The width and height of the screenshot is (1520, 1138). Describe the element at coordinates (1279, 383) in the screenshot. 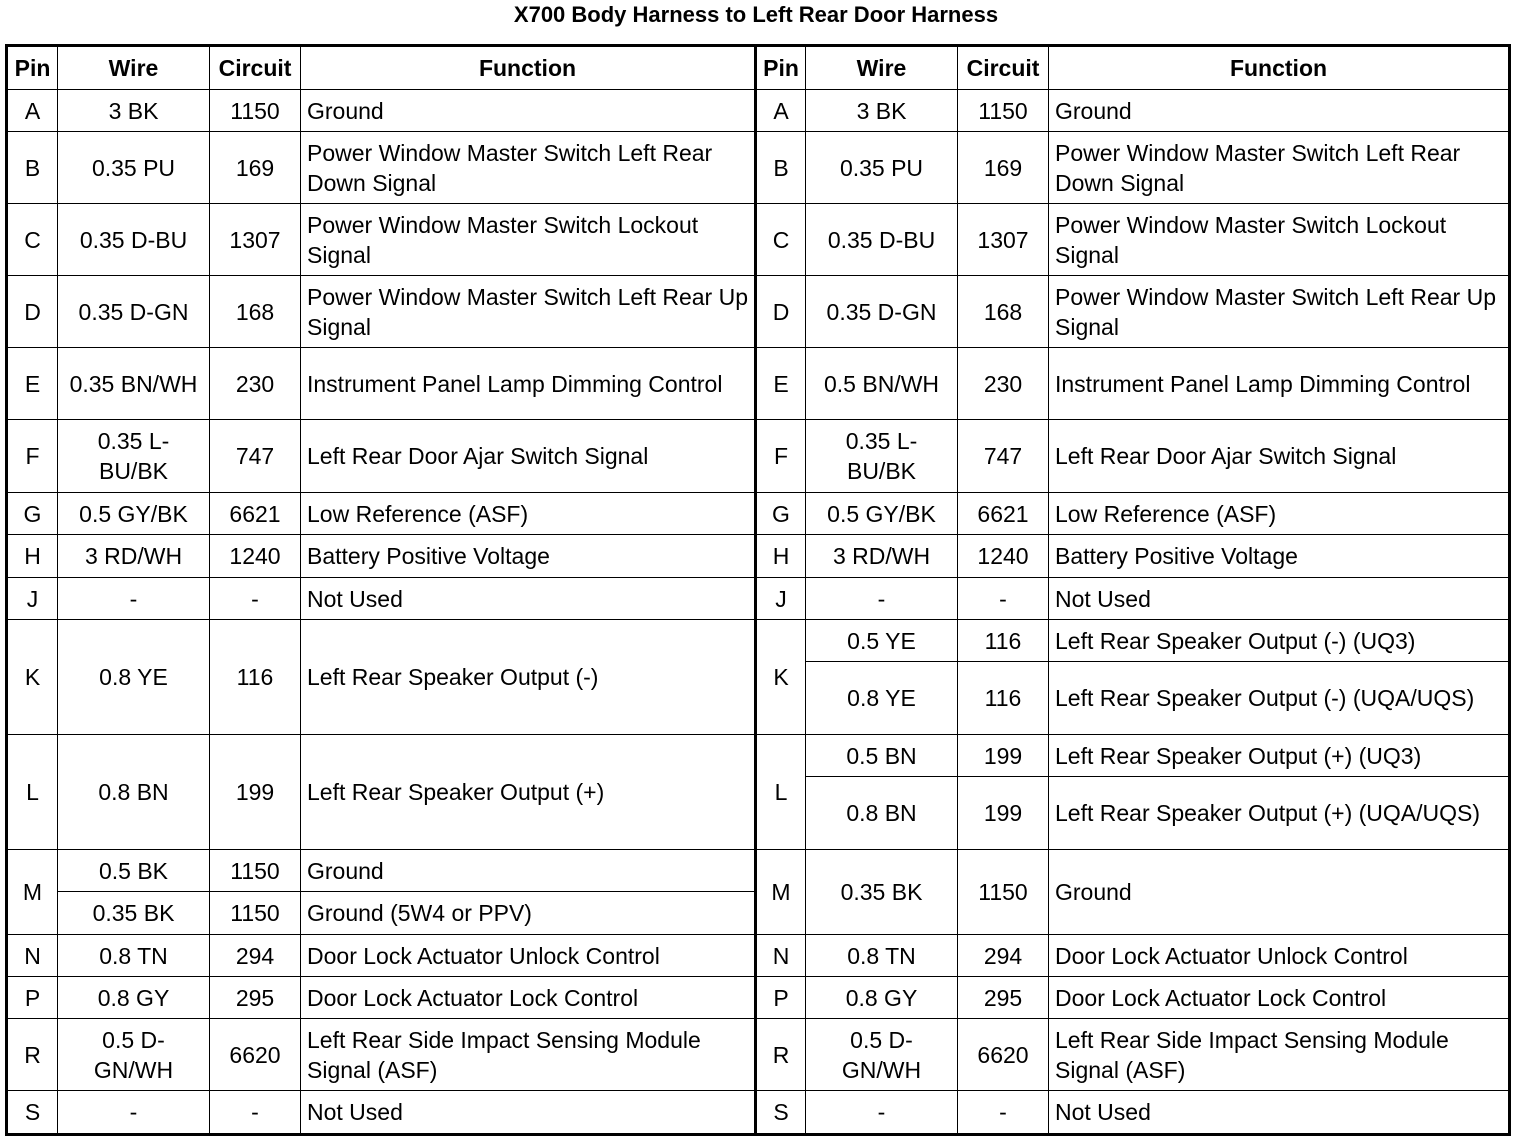

I see `function-cell: Instrument Panel Lamp Dimming Control` at that location.